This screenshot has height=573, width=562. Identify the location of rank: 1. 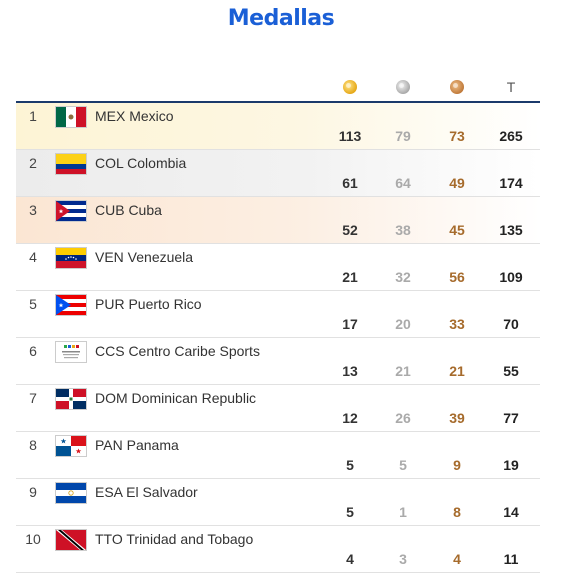
(33, 116).